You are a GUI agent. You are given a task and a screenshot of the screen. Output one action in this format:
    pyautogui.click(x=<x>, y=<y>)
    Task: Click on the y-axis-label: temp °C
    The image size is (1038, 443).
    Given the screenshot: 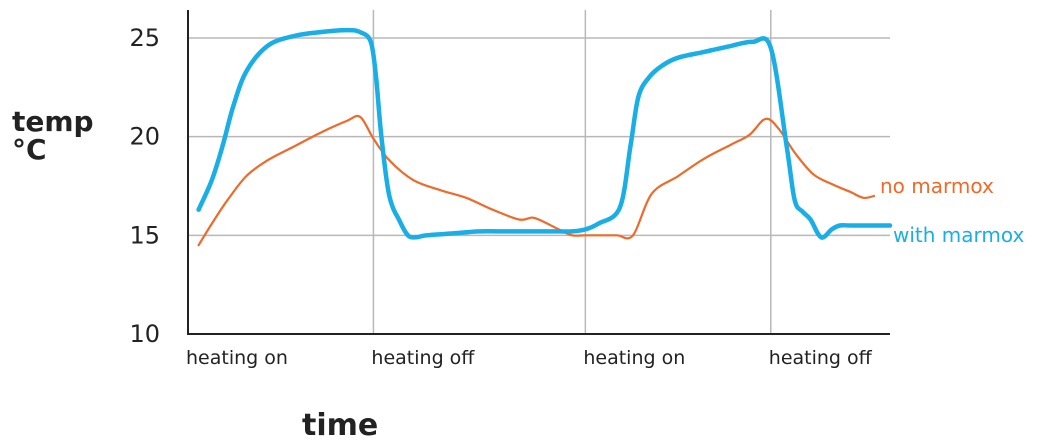 What is the action you would take?
    pyautogui.click(x=53, y=136)
    